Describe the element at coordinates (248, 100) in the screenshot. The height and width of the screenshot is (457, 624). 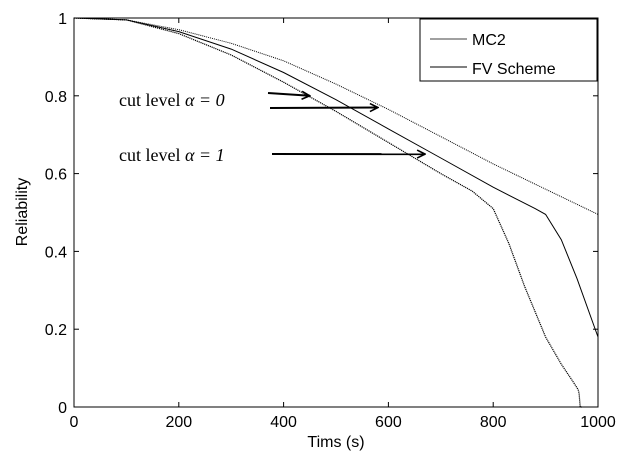
I see `annotation-alpha-0: cut level α = 0` at that location.